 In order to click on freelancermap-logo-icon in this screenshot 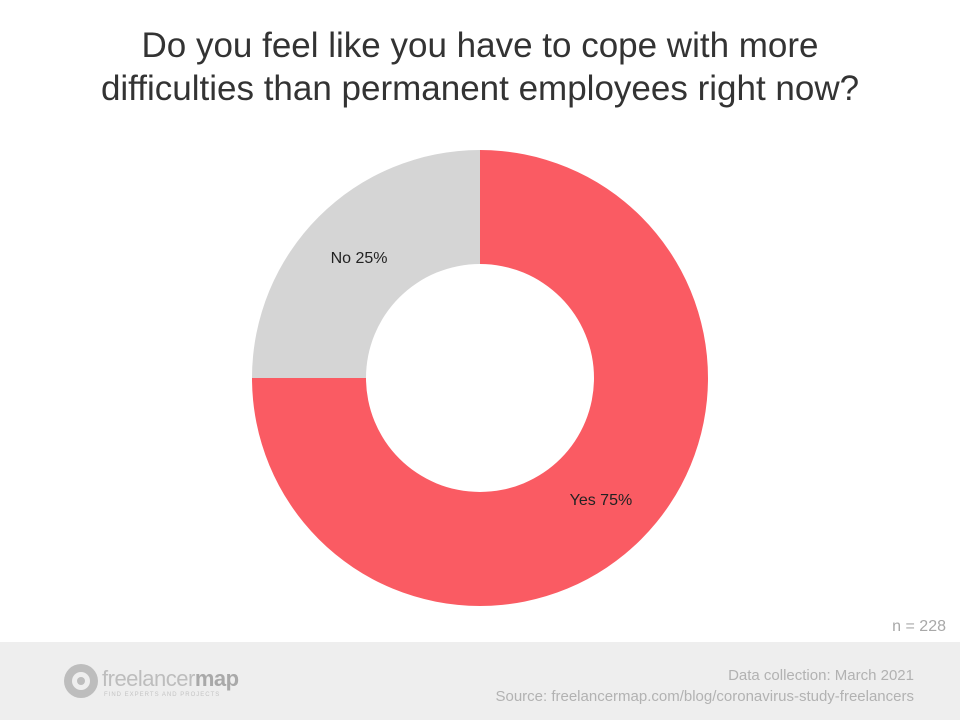, I will do `click(81, 681)`.